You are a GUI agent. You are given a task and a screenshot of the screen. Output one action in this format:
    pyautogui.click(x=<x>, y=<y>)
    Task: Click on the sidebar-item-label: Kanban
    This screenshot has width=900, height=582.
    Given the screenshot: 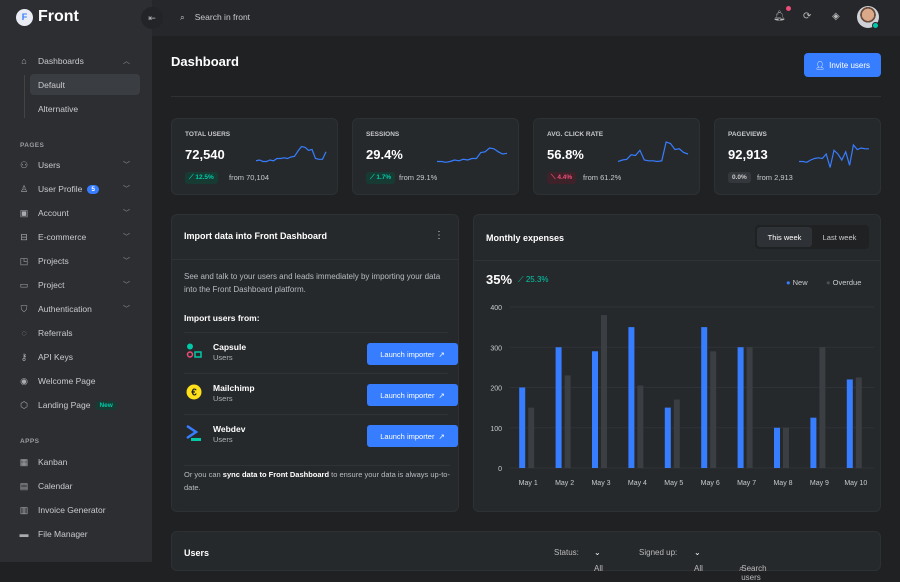 What is the action you would take?
    pyautogui.click(x=53, y=462)
    